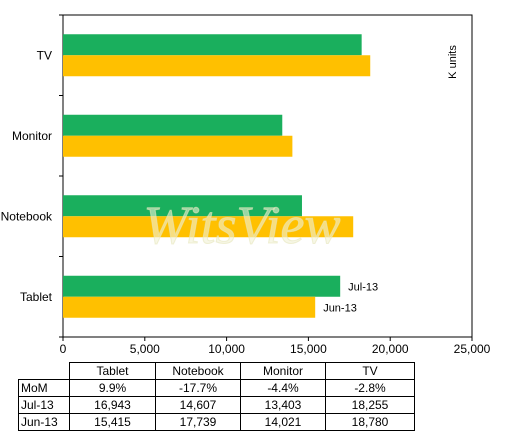 This screenshot has height=442, width=511. What do you see at coordinates (283, 371) in the screenshot?
I see `column-header: Monitor` at bounding box center [283, 371].